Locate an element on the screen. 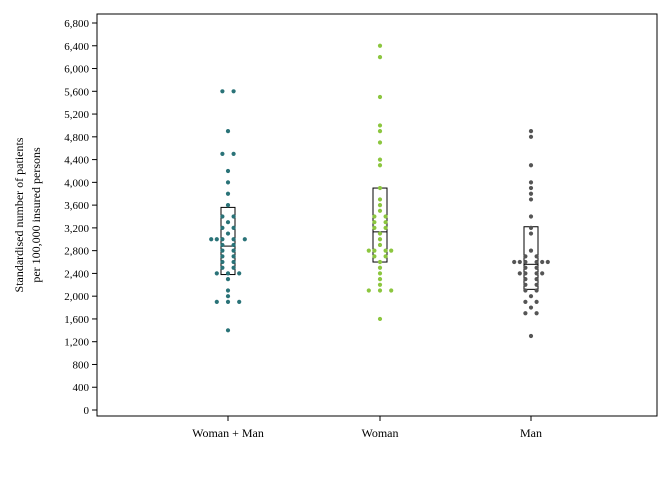 Image resolution: width=672 pixels, height=480 pixels. y-tick-label: 2,400 is located at coordinates (76, 274).